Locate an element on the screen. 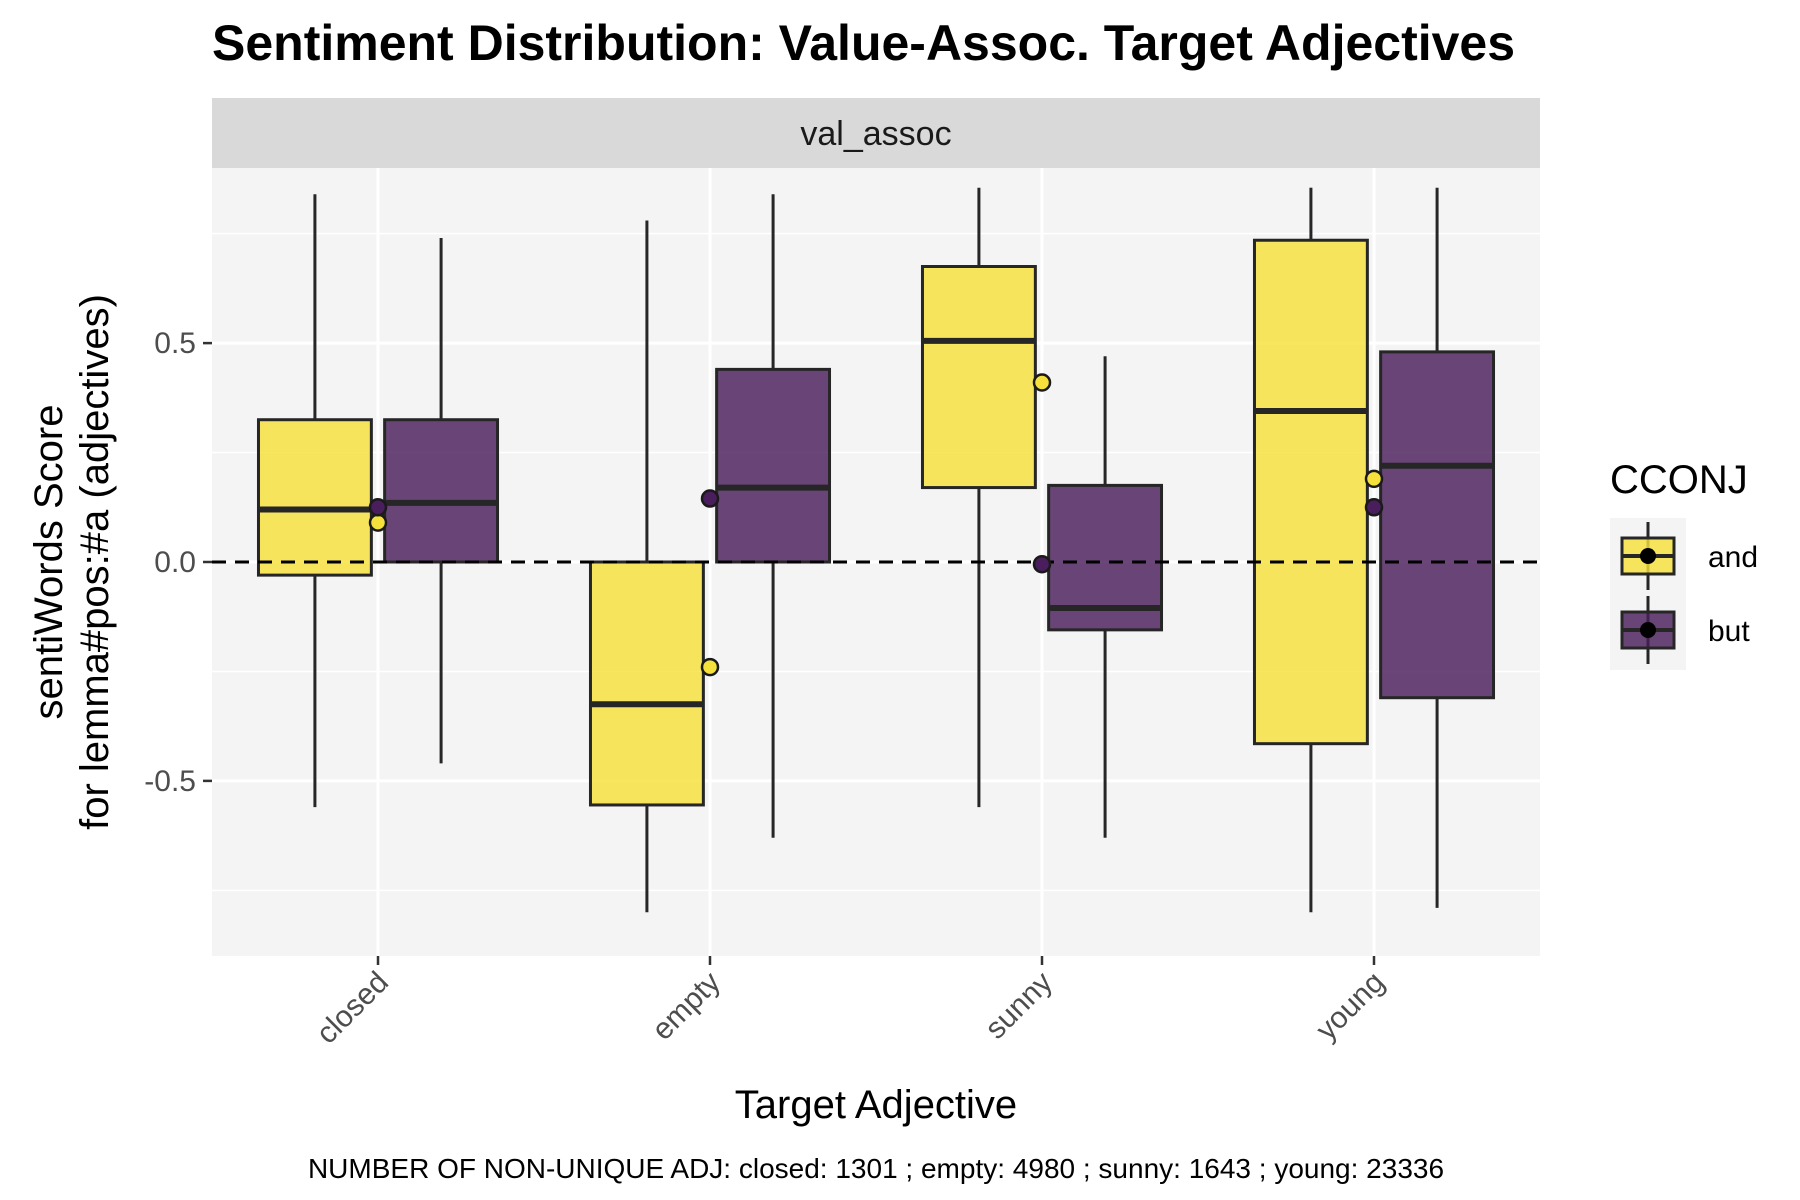 Image resolution: width=1800 pixels, height=1200 pixels. legend: CCONJ and but is located at coordinates (1684, 564).